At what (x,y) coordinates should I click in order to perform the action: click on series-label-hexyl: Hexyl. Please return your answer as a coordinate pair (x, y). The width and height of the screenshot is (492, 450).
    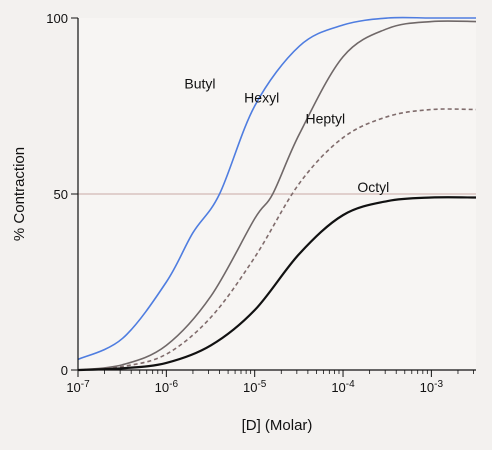
    Looking at the image, I should click on (261, 97).